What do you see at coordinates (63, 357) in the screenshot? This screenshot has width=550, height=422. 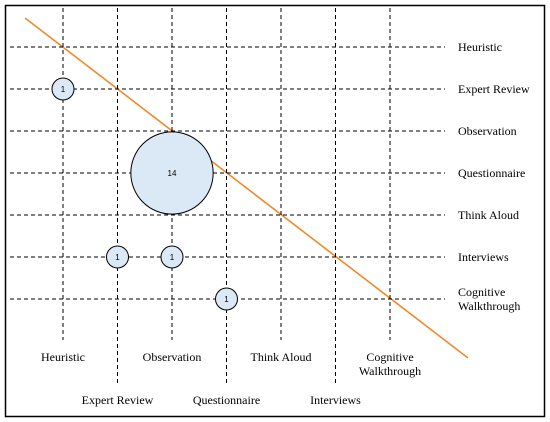 I see `column-label: Heuristic` at bounding box center [63, 357].